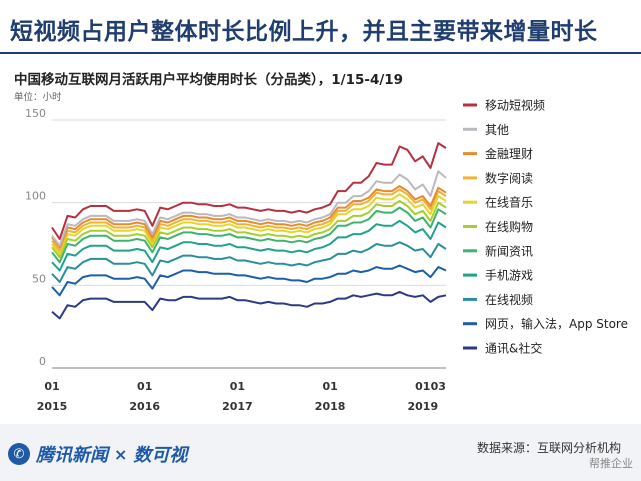  I want to click on x-tick-year: 2016, so click(144, 406).